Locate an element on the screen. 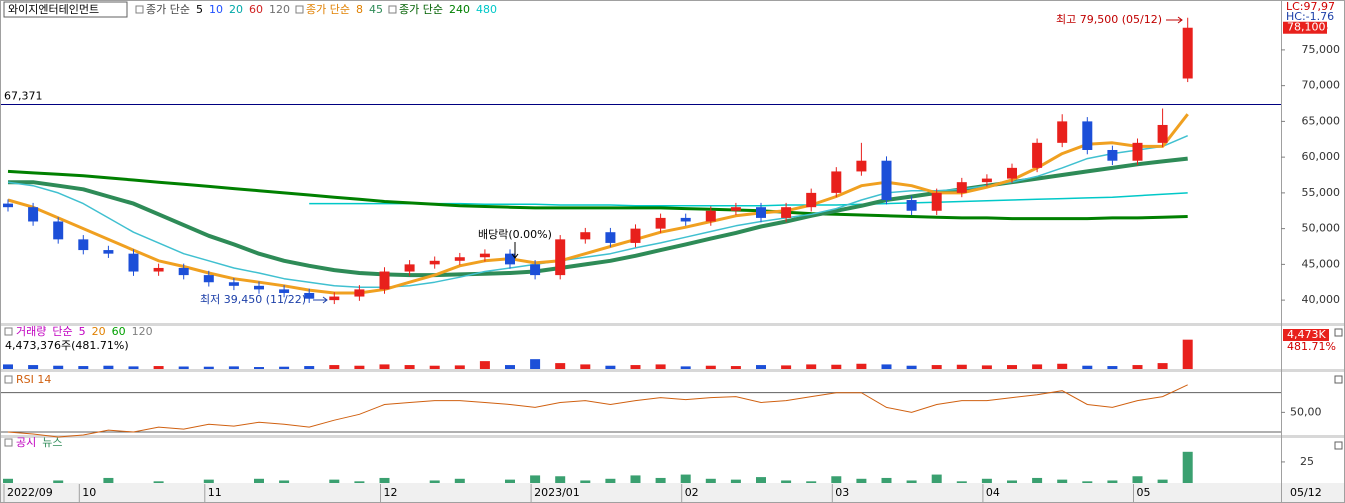 The image size is (1345, 503). low-annotation: 최저 39,450 (11/22) is located at coordinates (253, 299).